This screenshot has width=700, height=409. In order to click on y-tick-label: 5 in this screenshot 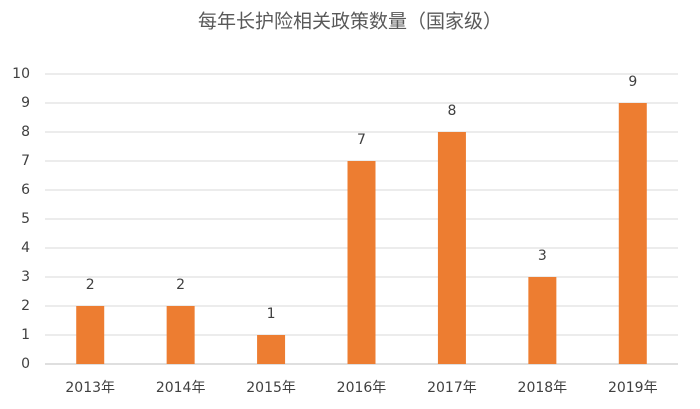, I will do `click(25, 219)`.